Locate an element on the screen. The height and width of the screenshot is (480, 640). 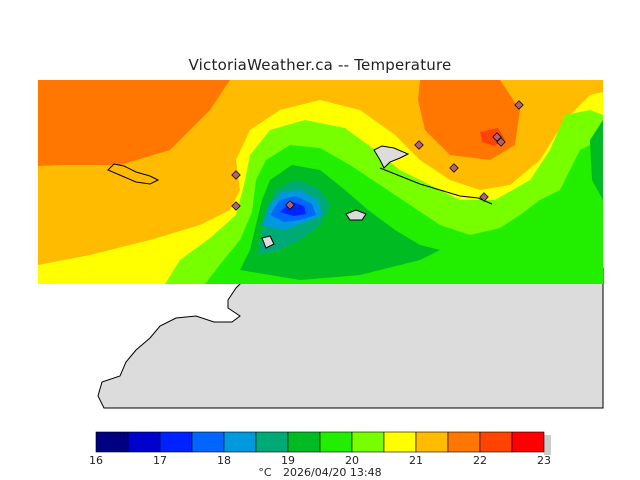
legend-unit: °C is located at coordinates (265, 472).